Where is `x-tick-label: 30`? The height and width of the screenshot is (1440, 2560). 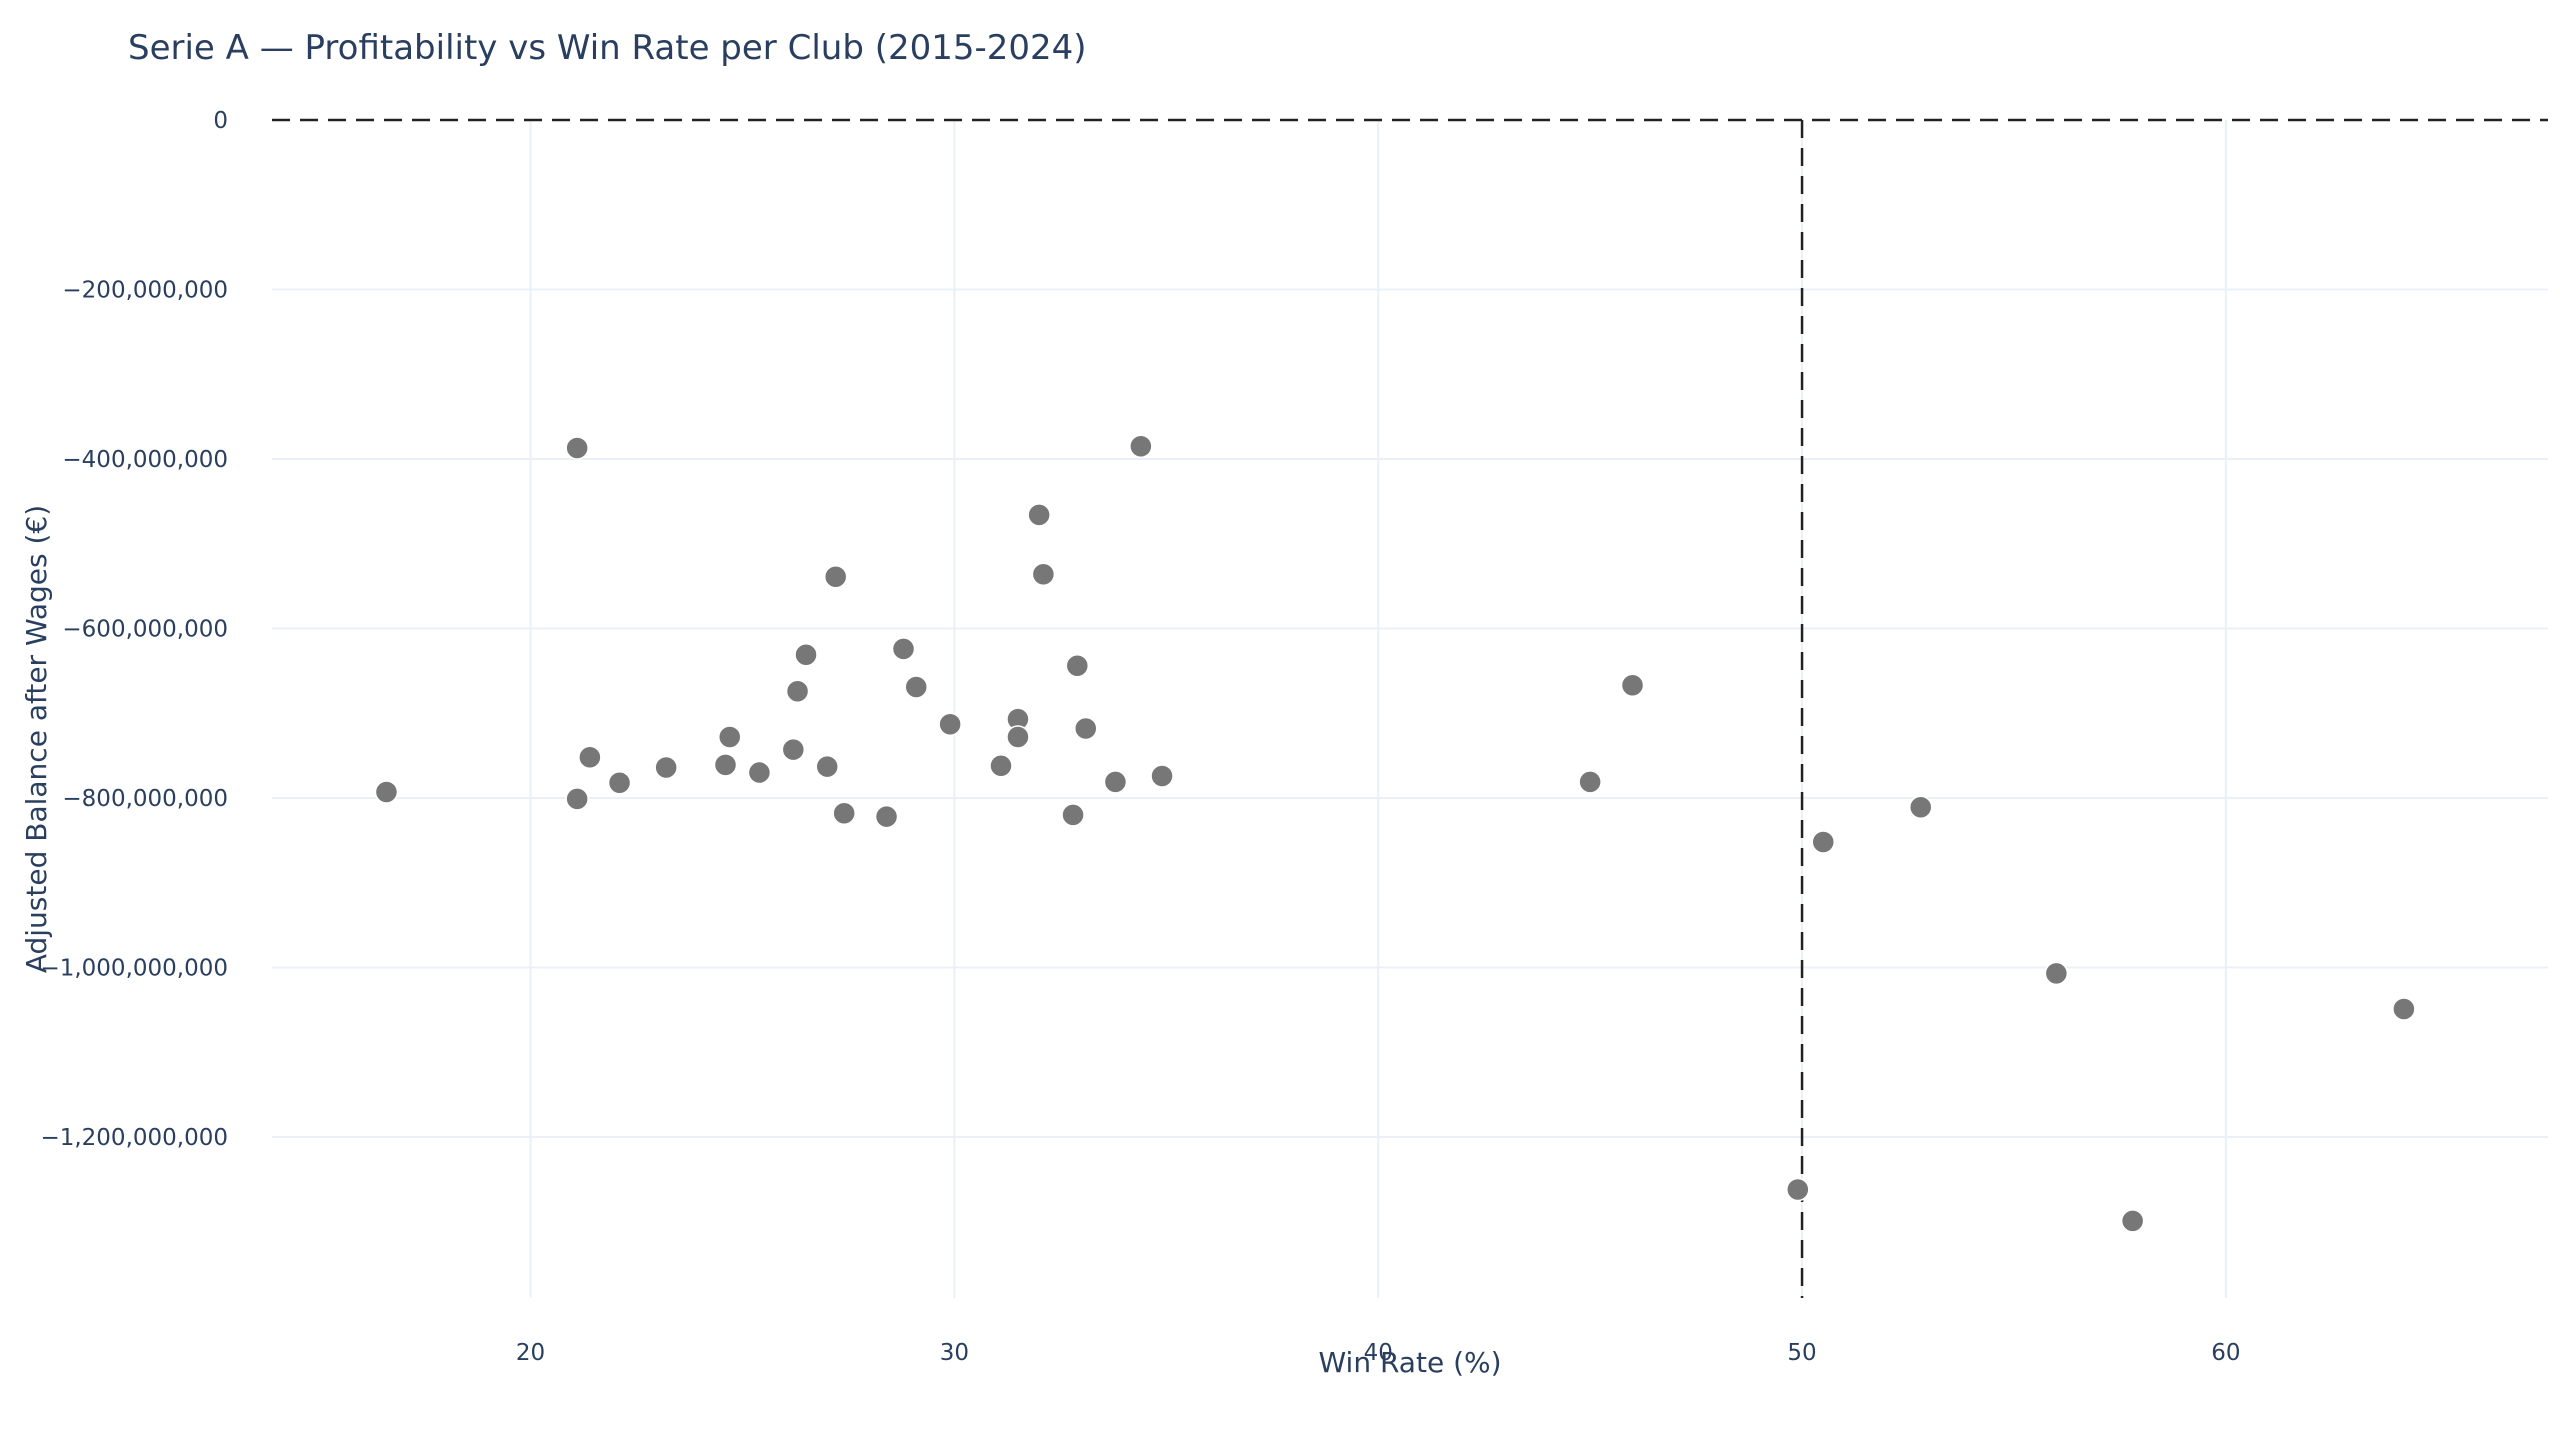
x-tick-label: 30 is located at coordinates (954, 1353).